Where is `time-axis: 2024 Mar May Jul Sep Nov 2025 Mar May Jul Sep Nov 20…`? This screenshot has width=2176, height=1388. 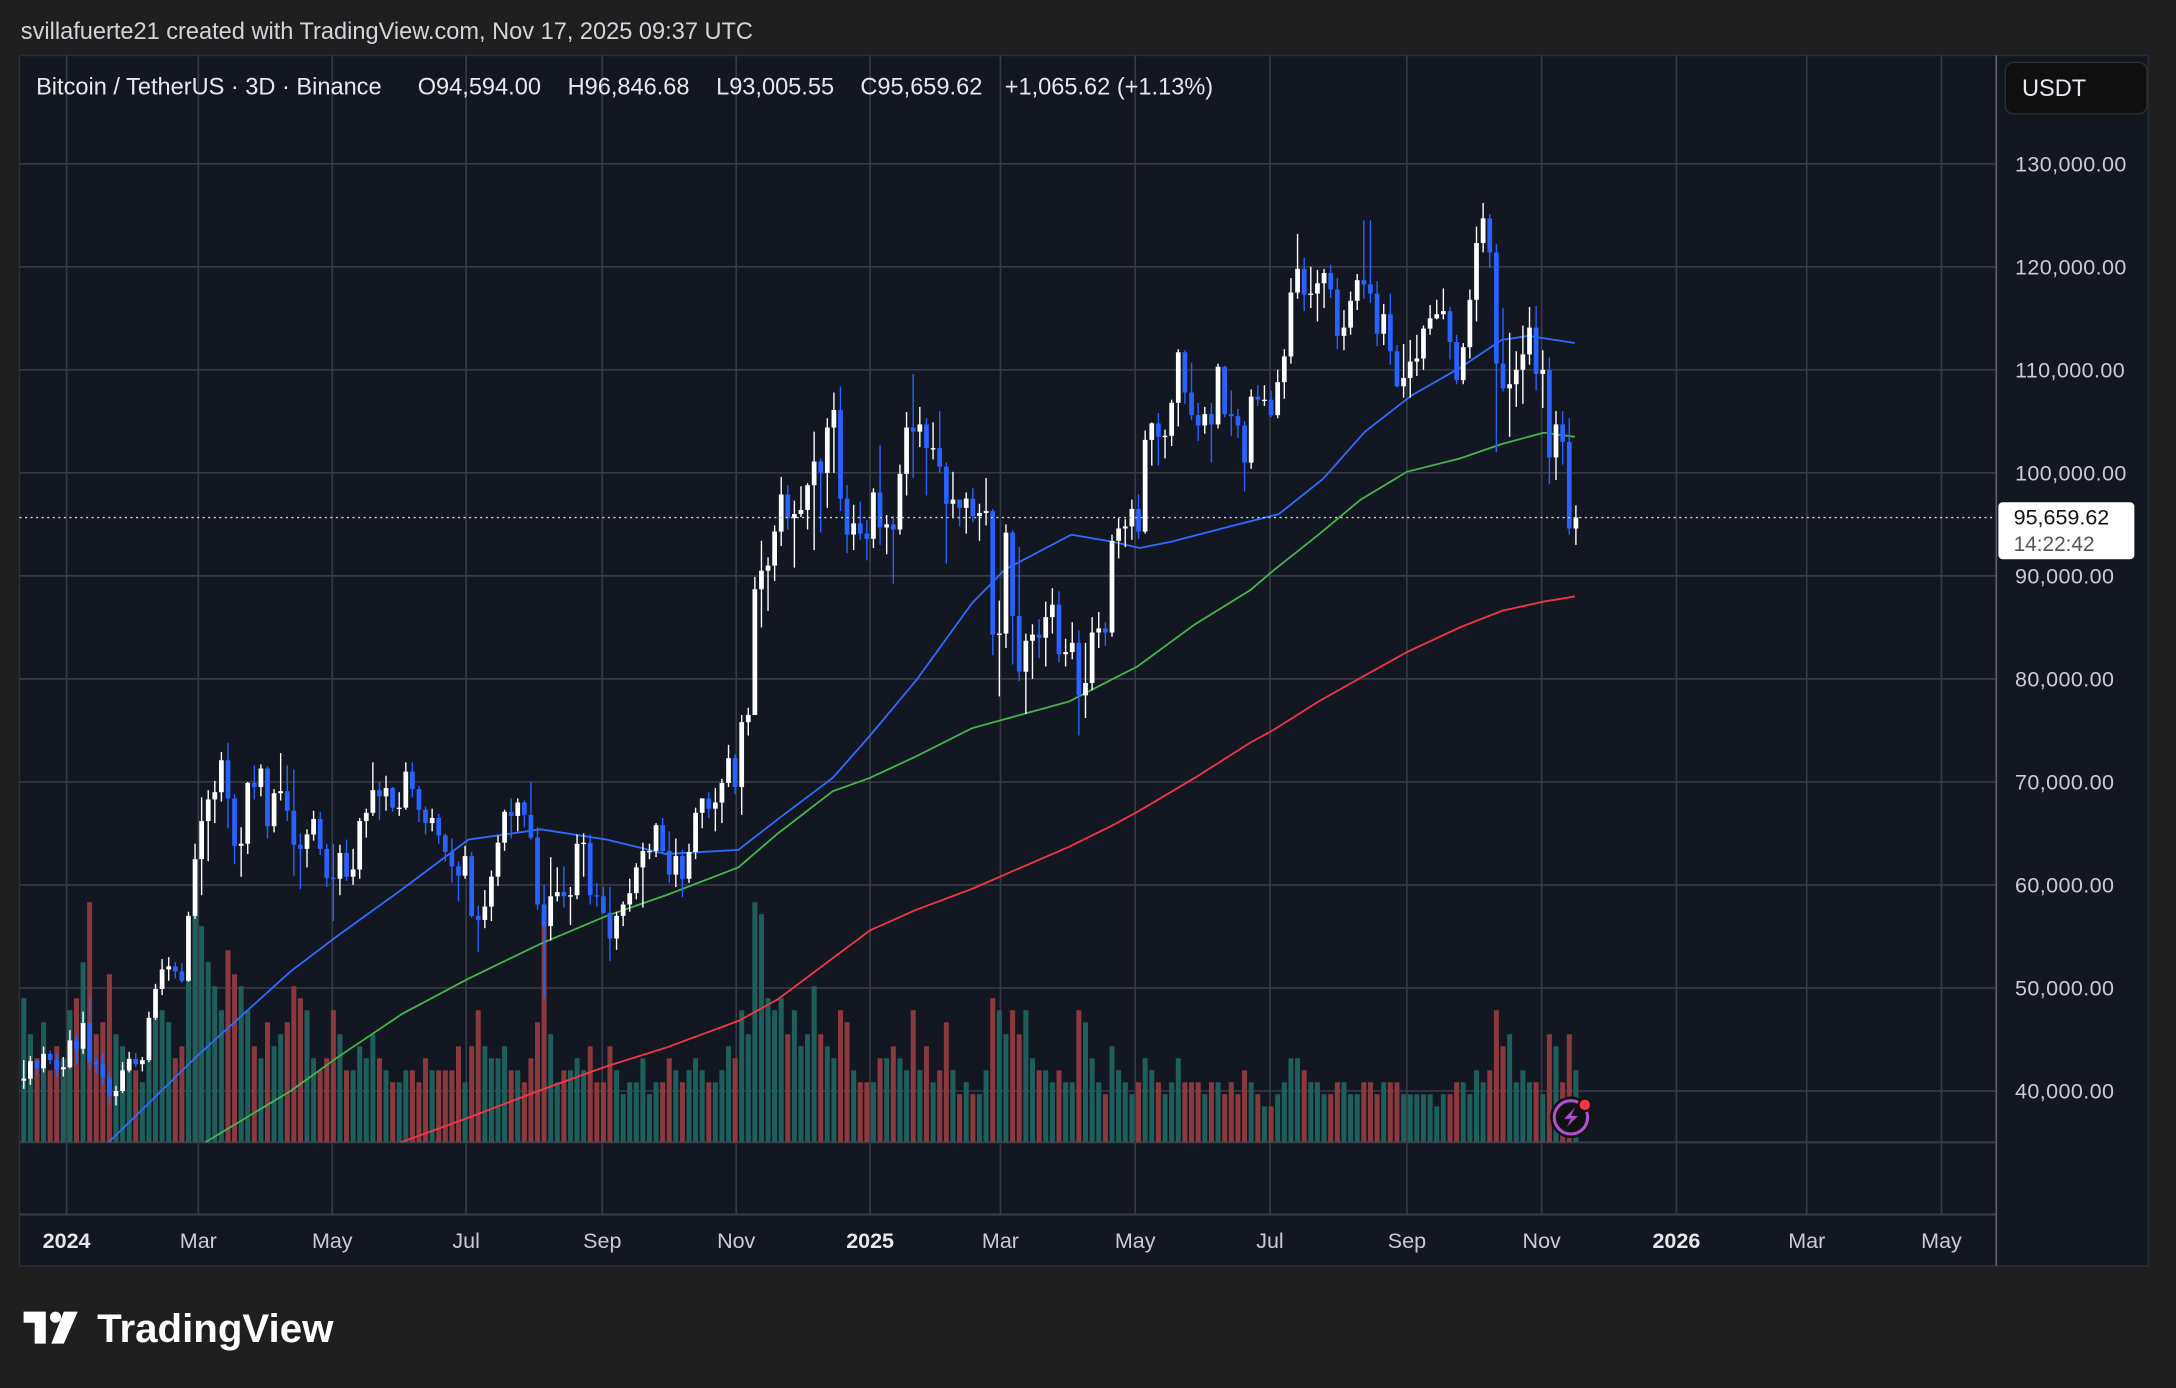
time-axis: 2024 Mar May Jul Sep Nov 2025 Mar May Jul Sep Nov 20… is located at coordinates (1002, 1241).